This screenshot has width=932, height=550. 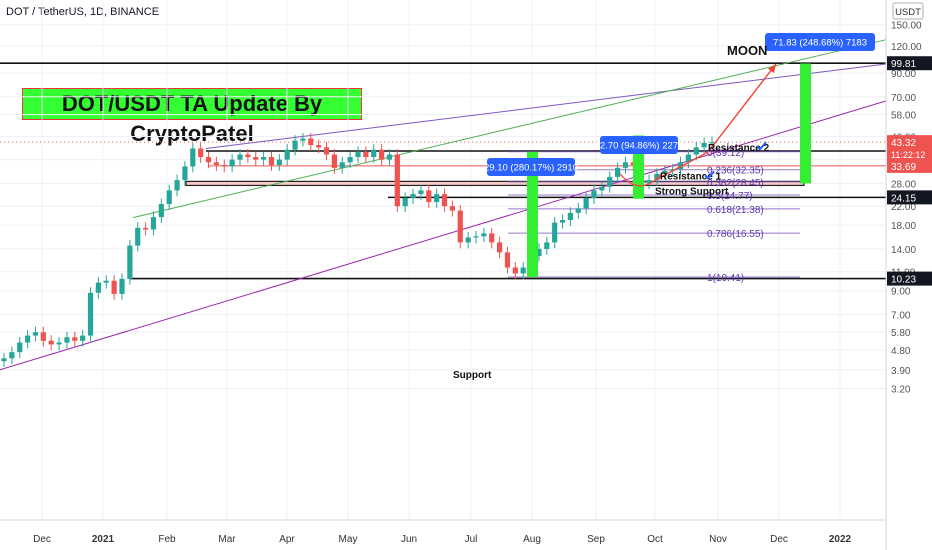 What do you see at coordinates (532, 539) in the screenshot?
I see `time-tick-label: Aug` at bounding box center [532, 539].